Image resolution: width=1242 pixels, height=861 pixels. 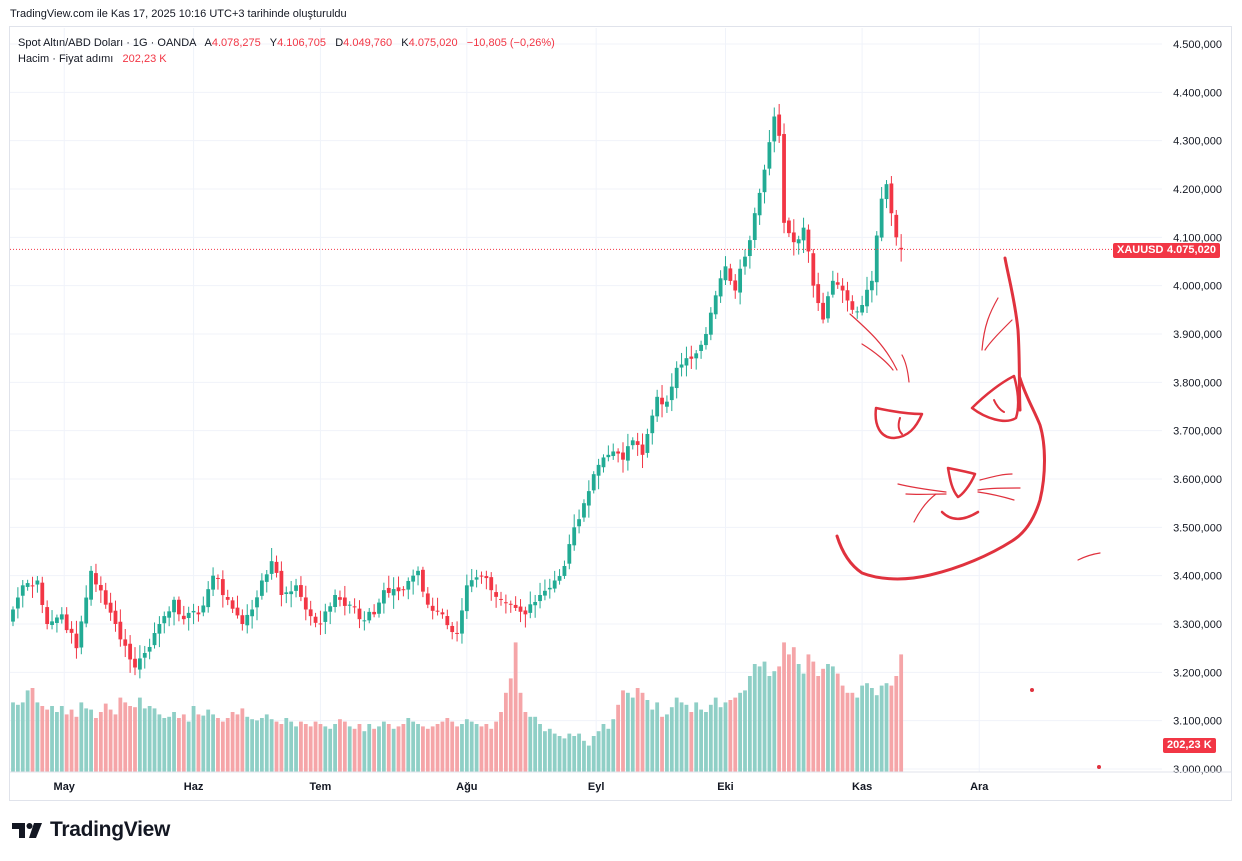 What do you see at coordinates (107, 43) in the screenshot?
I see `legend-symbol: Spot Altın/ABD Doları · 1G · OANDA` at bounding box center [107, 43].